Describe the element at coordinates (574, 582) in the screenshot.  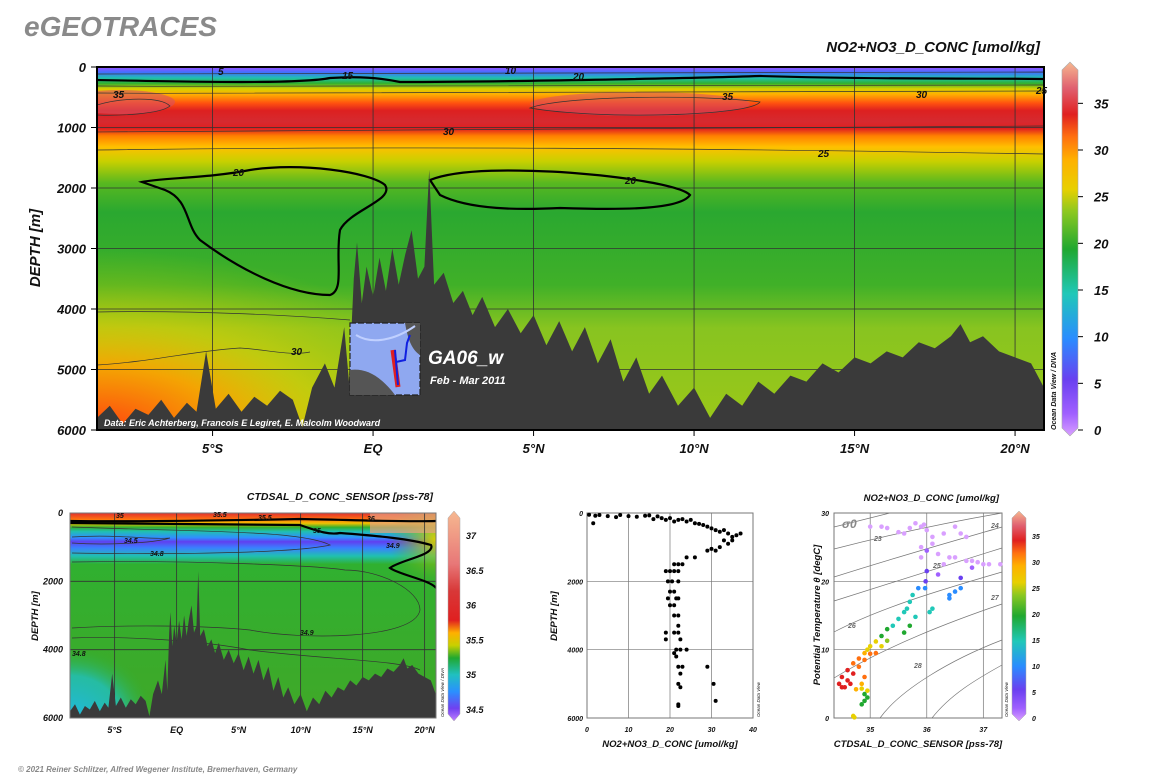
I see `y-tick-label: 2000` at that location.